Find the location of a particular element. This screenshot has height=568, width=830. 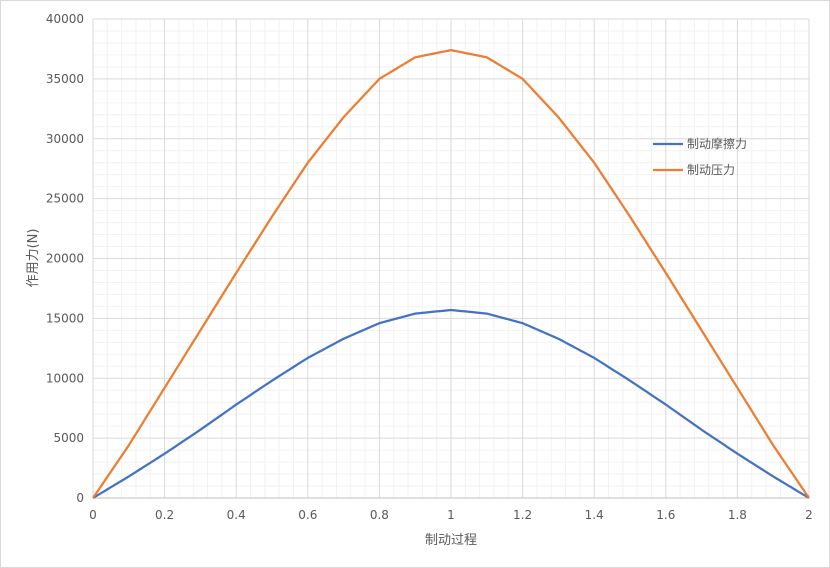

y-axis-title: 作用力(N) is located at coordinates (33, 258).